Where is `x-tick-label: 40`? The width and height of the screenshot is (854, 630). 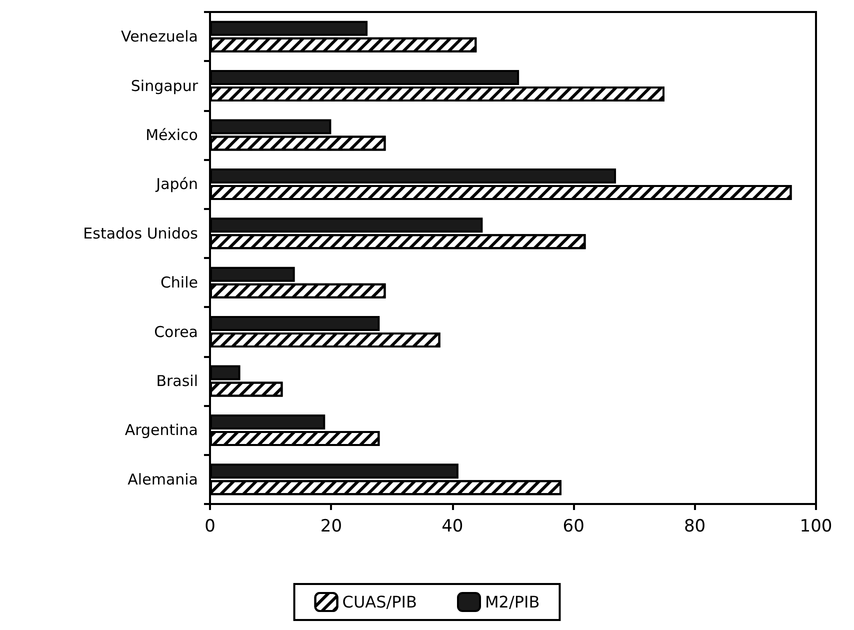 x-tick-label: 40 is located at coordinates (453, 526).